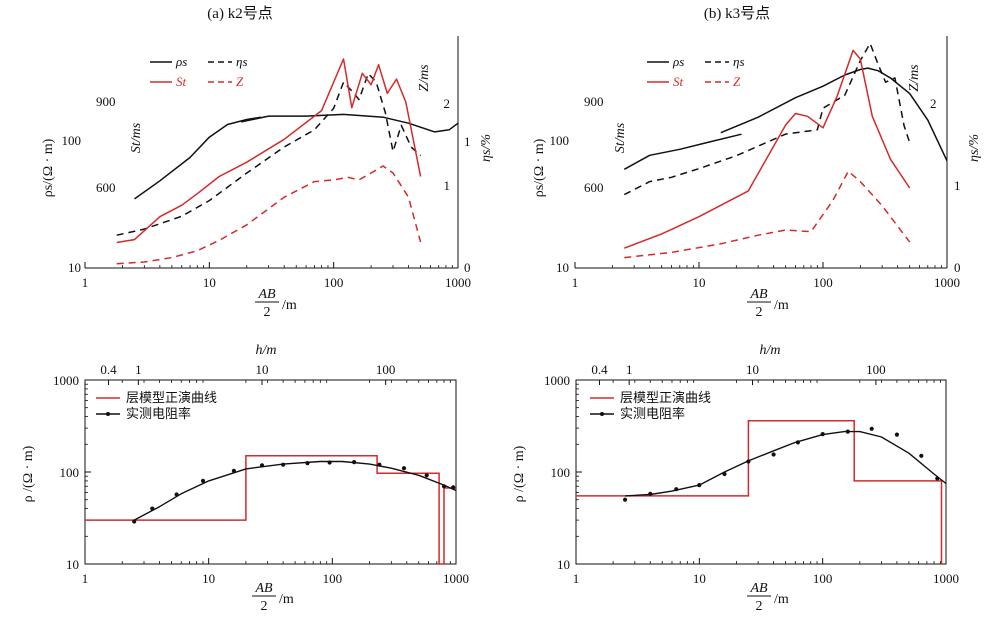 Image resolution: width=1000 pixels, height=620 pixels. What do you see at coordinates (759, 312) in the screenshot?
I see `panel-b-xlabel-den: 2` at bounding box center [759, 312].